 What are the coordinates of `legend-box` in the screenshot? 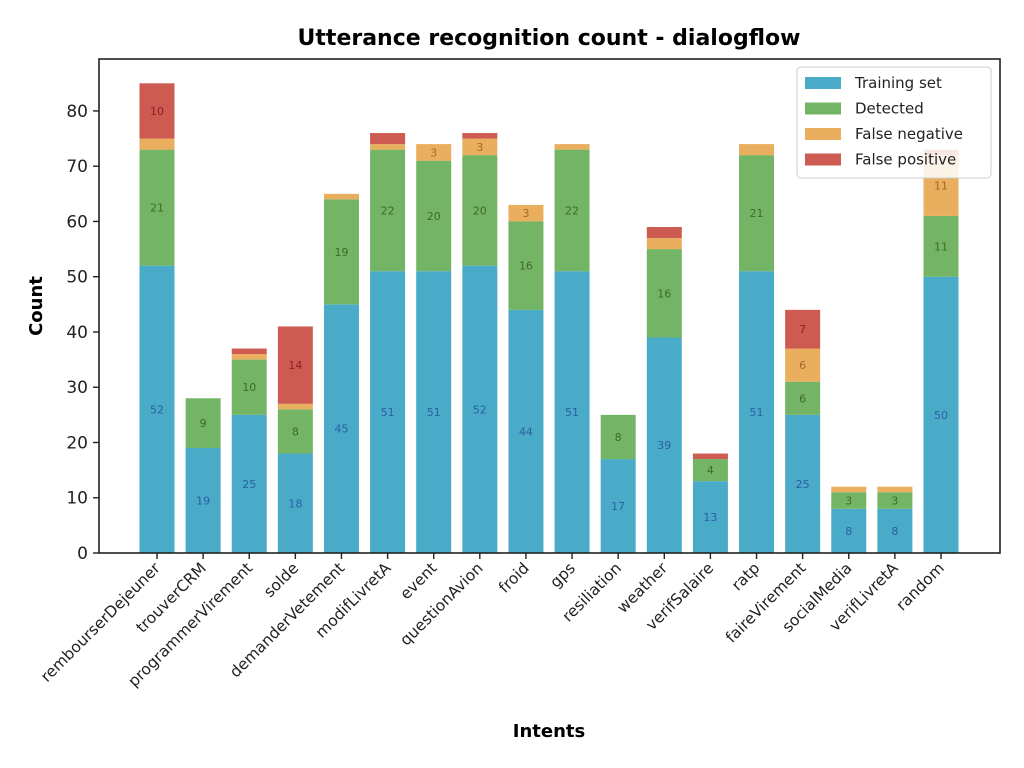 It's located at (894, 122).